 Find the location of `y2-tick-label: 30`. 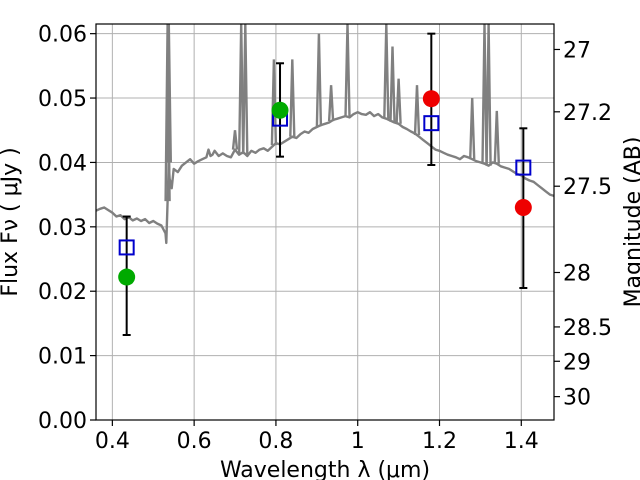

y2-tick-label: 30 is located at coordinates (577, 398).